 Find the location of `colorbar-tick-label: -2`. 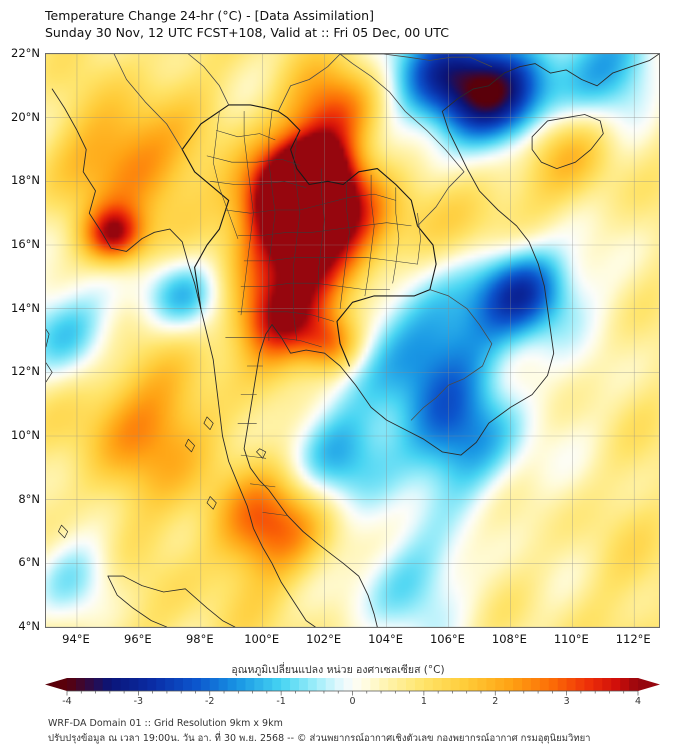

colorbar-tick-label: -2 is located at coordinates (210, 701).